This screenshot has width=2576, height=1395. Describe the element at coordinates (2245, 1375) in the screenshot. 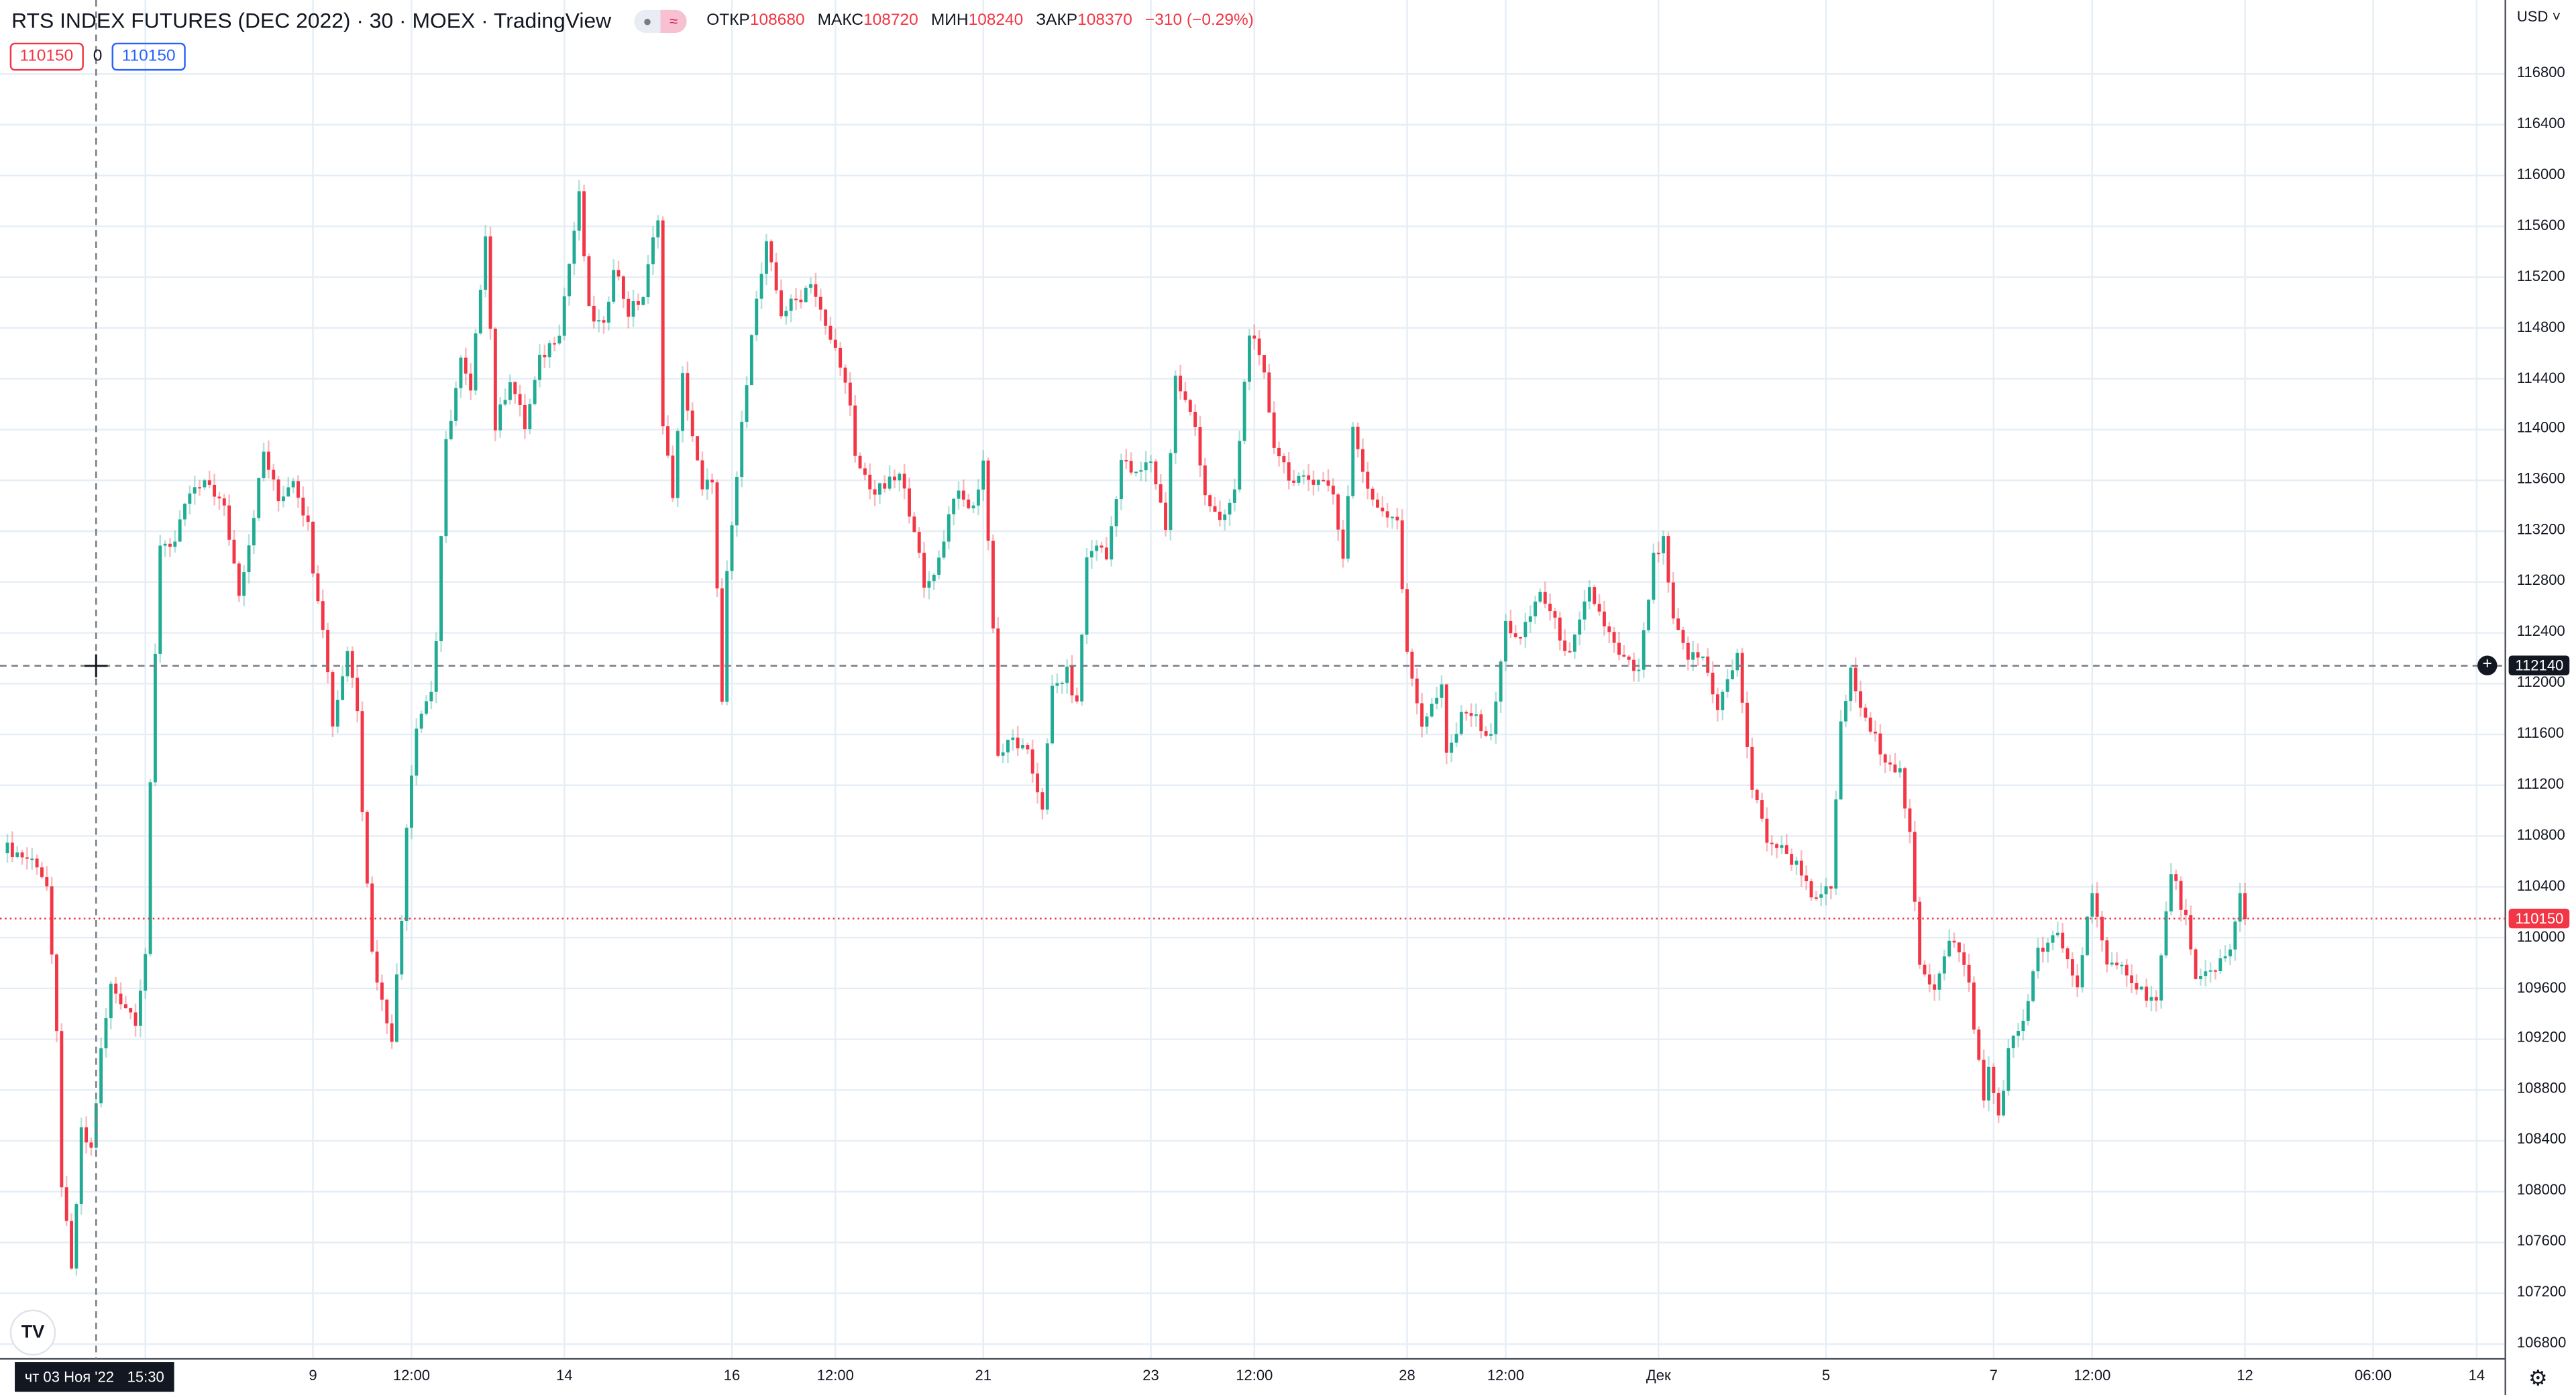

I see `time-tick-label: 12` at that location.